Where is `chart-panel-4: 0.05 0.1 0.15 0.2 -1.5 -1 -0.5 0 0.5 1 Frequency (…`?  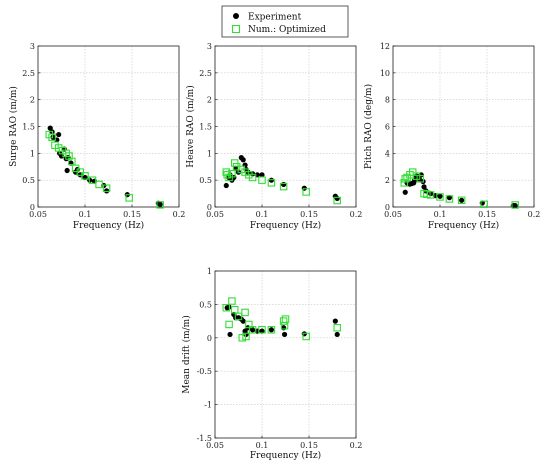
chart-panel-4: 0.05 0.1 0.15 0.2 -1.5 -1 -0.5 0 0.5 1 Frequency (… is located at coordinates (271, 364).